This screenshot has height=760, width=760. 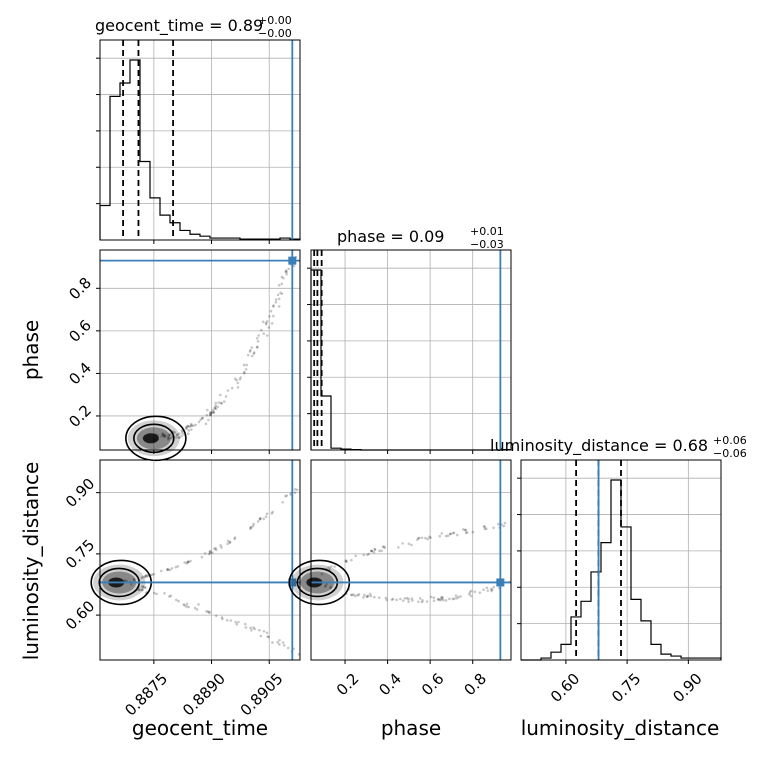 What do you see at coordinates (487, 244) in the screenshot?
I see `title-phase-minus: −0.03` at bounding box center [487, 244].